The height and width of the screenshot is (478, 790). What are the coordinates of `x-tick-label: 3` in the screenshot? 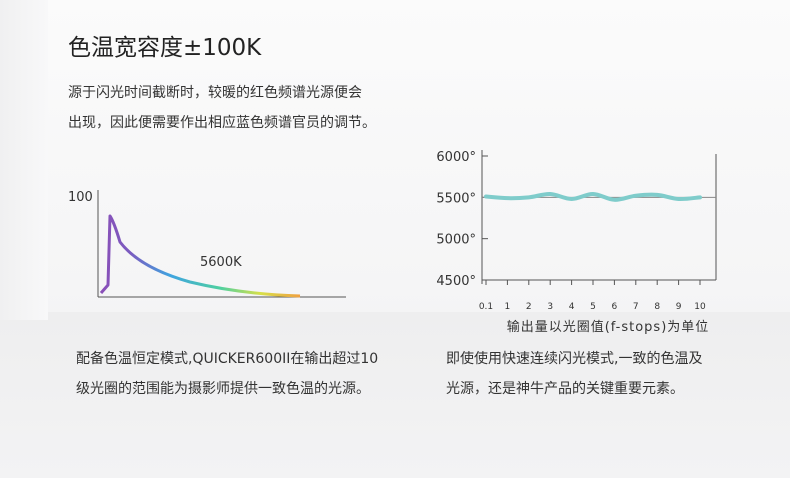 It's located at (550, 307).